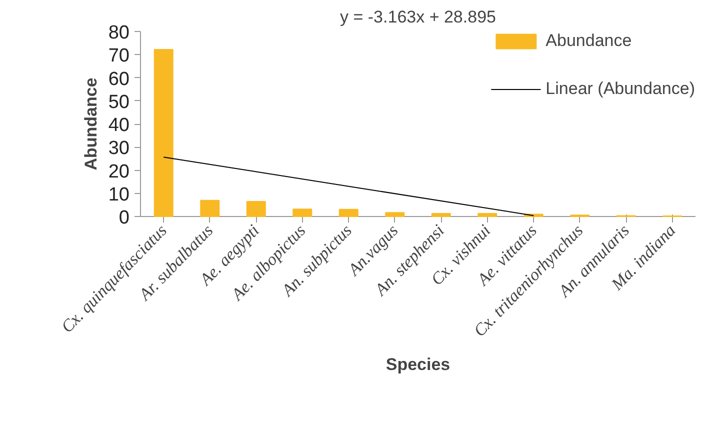 This screenshot has height=438, width=713. Describe the element at coordinates (418, 364) in the screenshot. I see `x-axis-title: Species` at that location.